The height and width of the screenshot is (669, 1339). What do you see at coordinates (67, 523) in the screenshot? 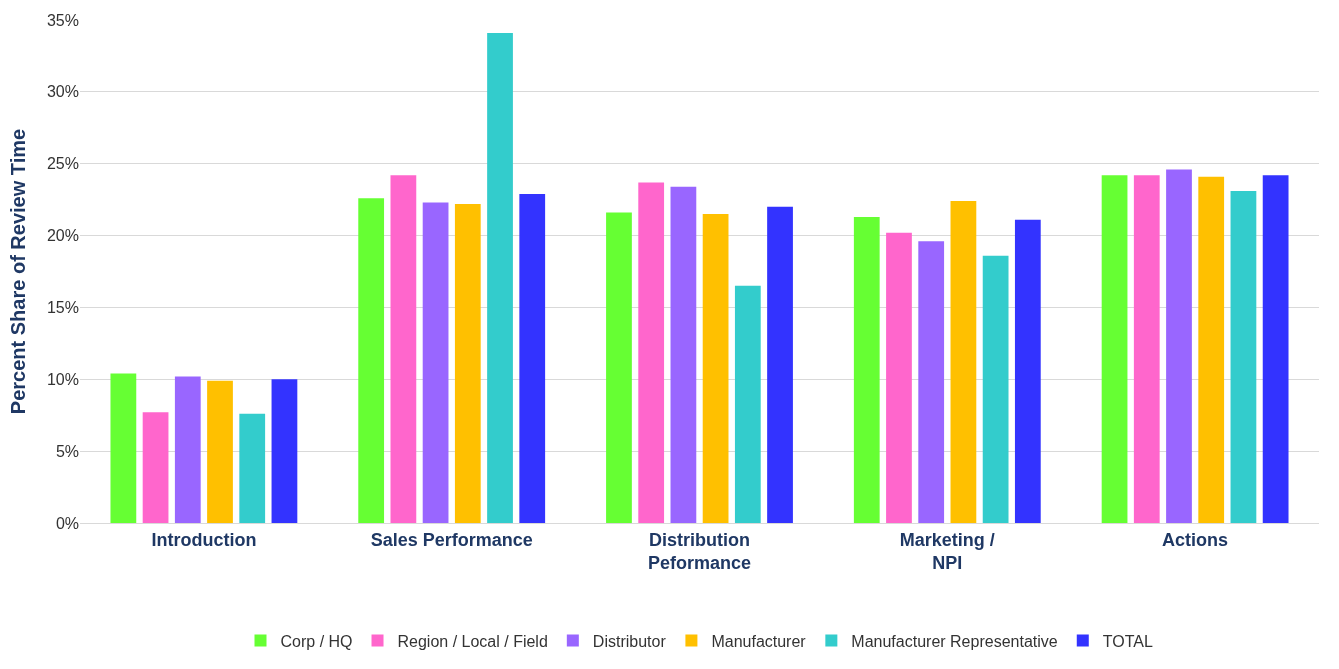
I see `y-tick-label: 0%` at bounding box center [67, 523].